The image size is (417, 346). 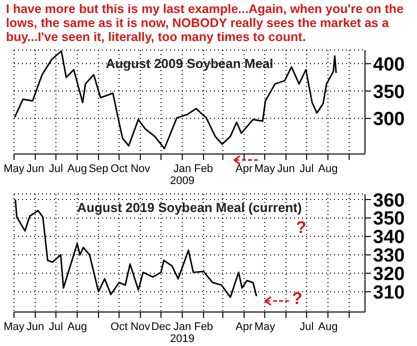 I want to click on y-tick-label: 360, so click(x=389, y=201).